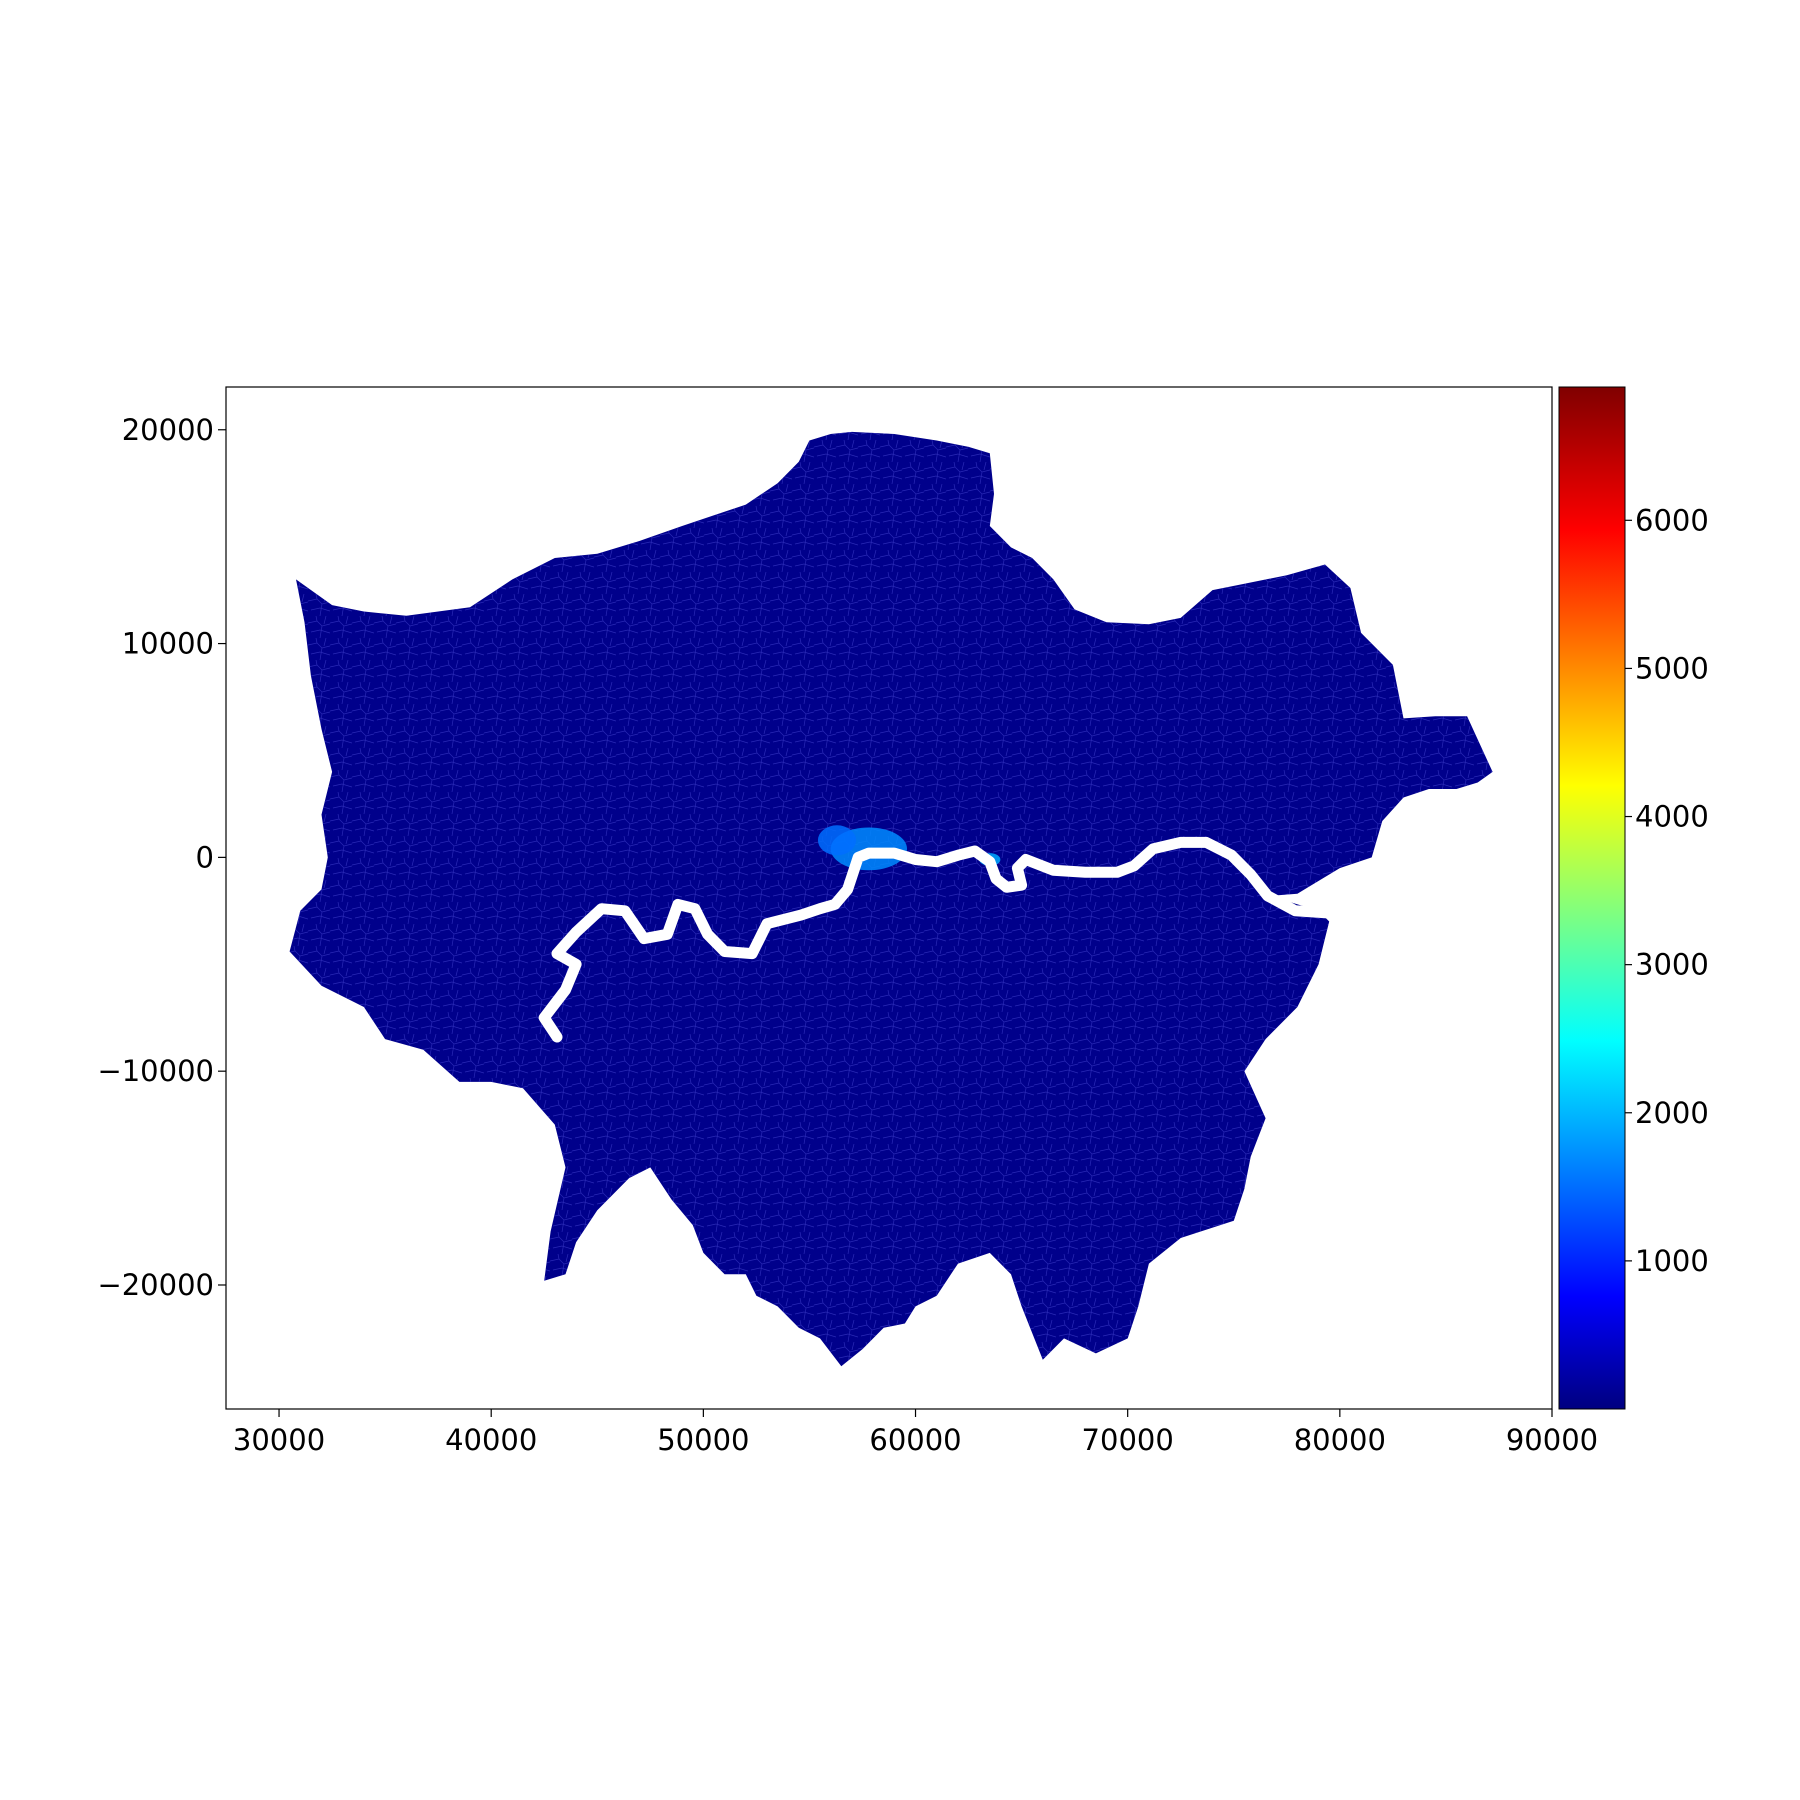 The width and height of the screenshot is (1800, 1800). Describe the element at coordinates (837, 840) in the screenshot. I see `highlight-area` at that location.